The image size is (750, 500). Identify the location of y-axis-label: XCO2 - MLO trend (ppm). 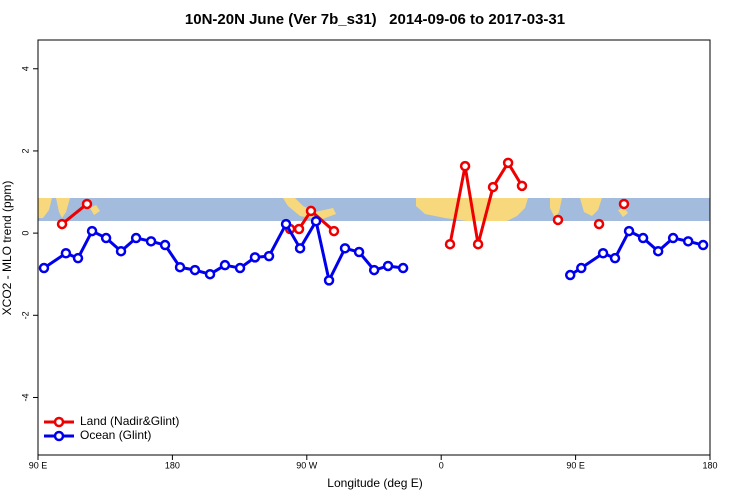
(7, 248).